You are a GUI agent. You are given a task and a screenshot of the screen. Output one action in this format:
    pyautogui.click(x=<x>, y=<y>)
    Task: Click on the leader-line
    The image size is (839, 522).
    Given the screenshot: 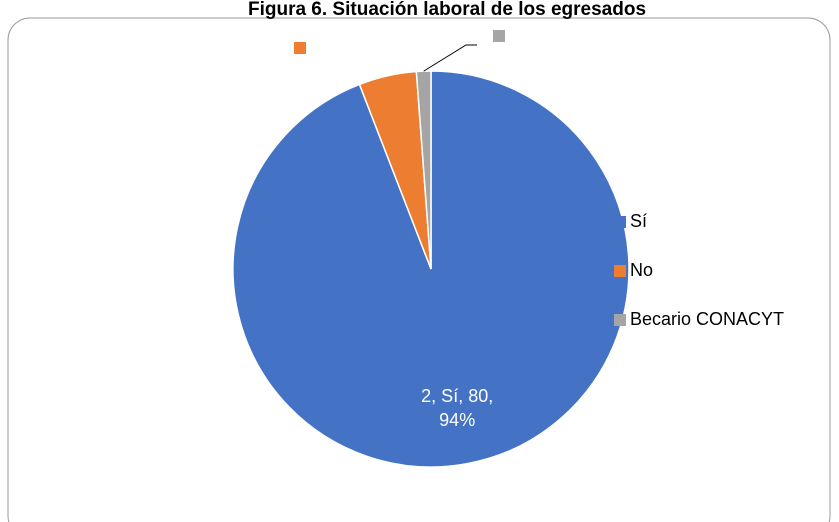 What is the action you would take?
    pyautogui.click(x=450, y=58)
    